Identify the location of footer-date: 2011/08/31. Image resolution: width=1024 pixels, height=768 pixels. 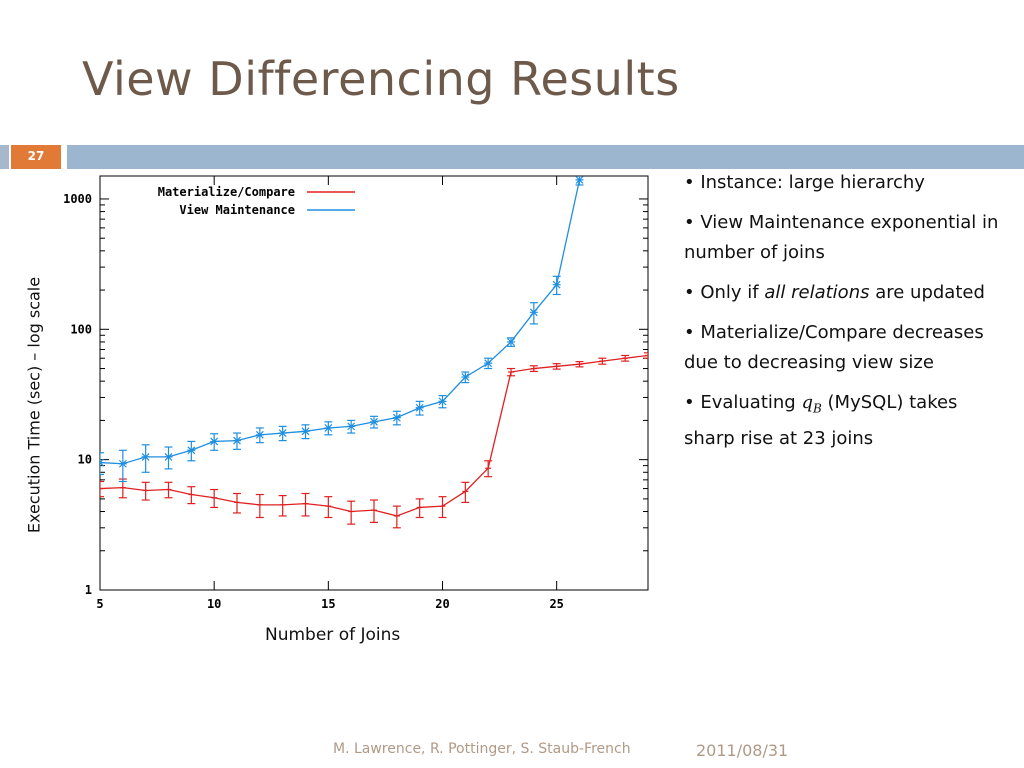
(742, 750).